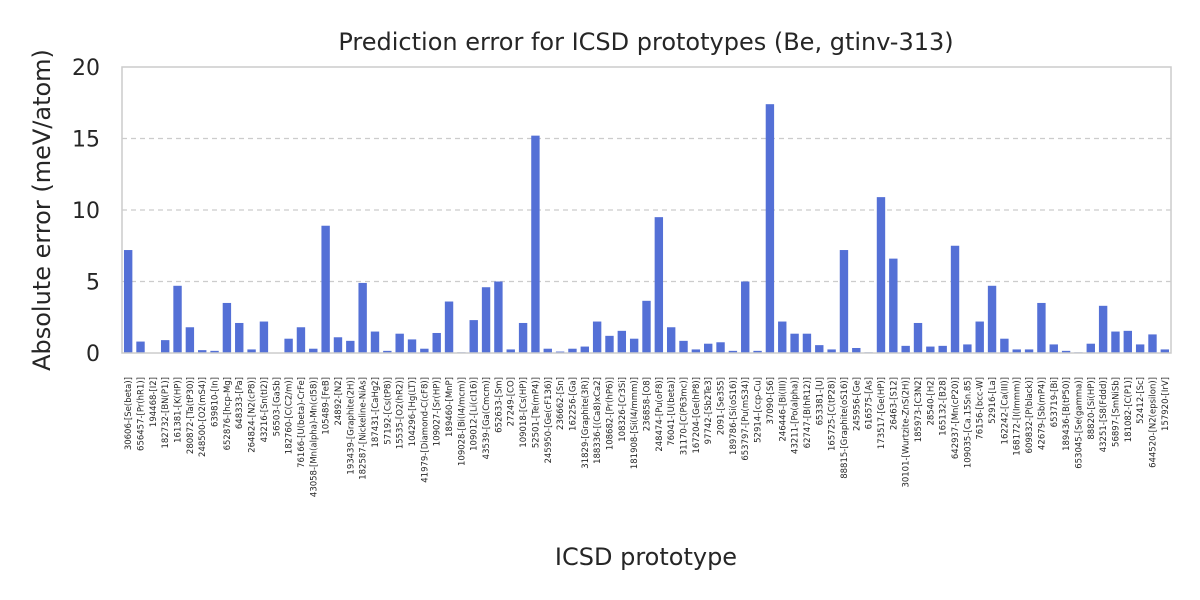 The width and height of the screenshot is (1200, 600). Describe the element at coordinates (968, 422) in the screenshot. I see `x-tick-label: 109035-[Ca.15Sn.85]` at that location.